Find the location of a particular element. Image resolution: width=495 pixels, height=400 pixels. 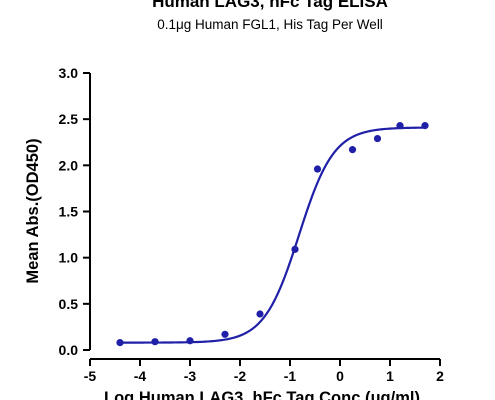

x-tick-label: -2 is located at coordinates (240, 376).